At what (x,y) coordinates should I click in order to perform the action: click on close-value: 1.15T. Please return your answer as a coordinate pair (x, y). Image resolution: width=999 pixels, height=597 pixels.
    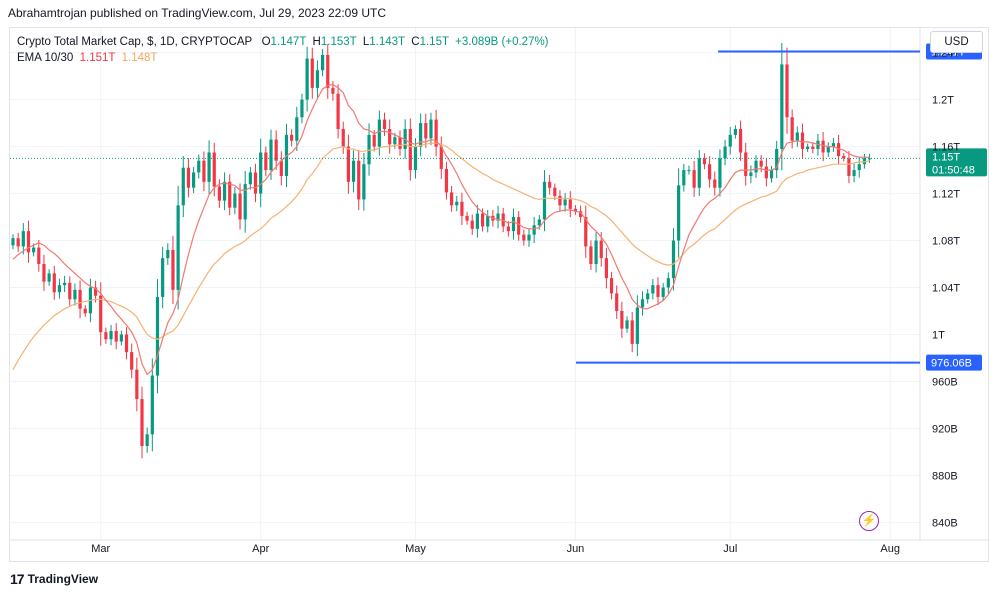
    Looking at the image, I should click on (434, 42).